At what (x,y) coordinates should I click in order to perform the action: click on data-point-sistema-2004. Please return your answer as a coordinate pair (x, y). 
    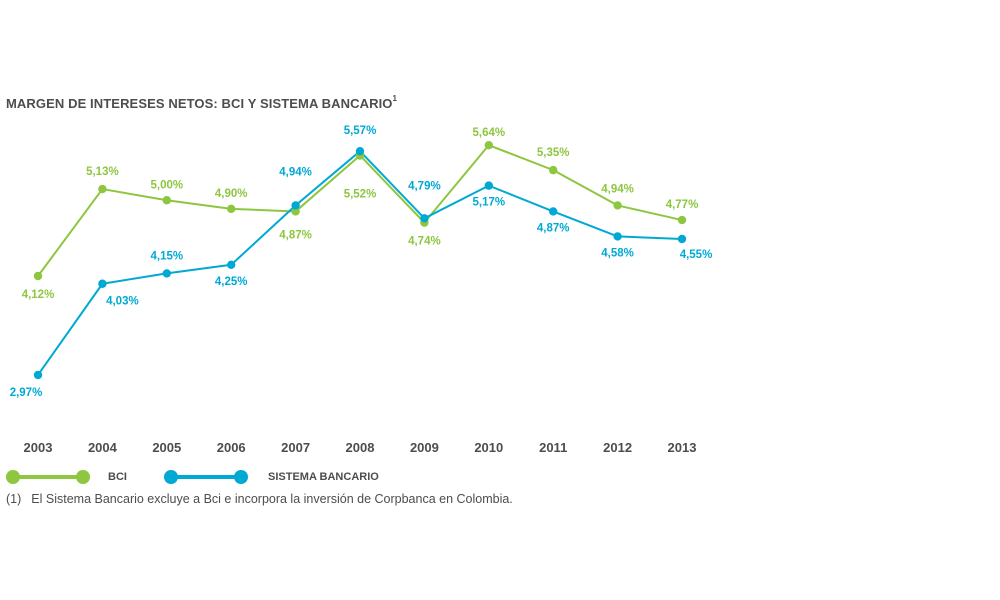
    Looking at the image, I should click on (102, 283).